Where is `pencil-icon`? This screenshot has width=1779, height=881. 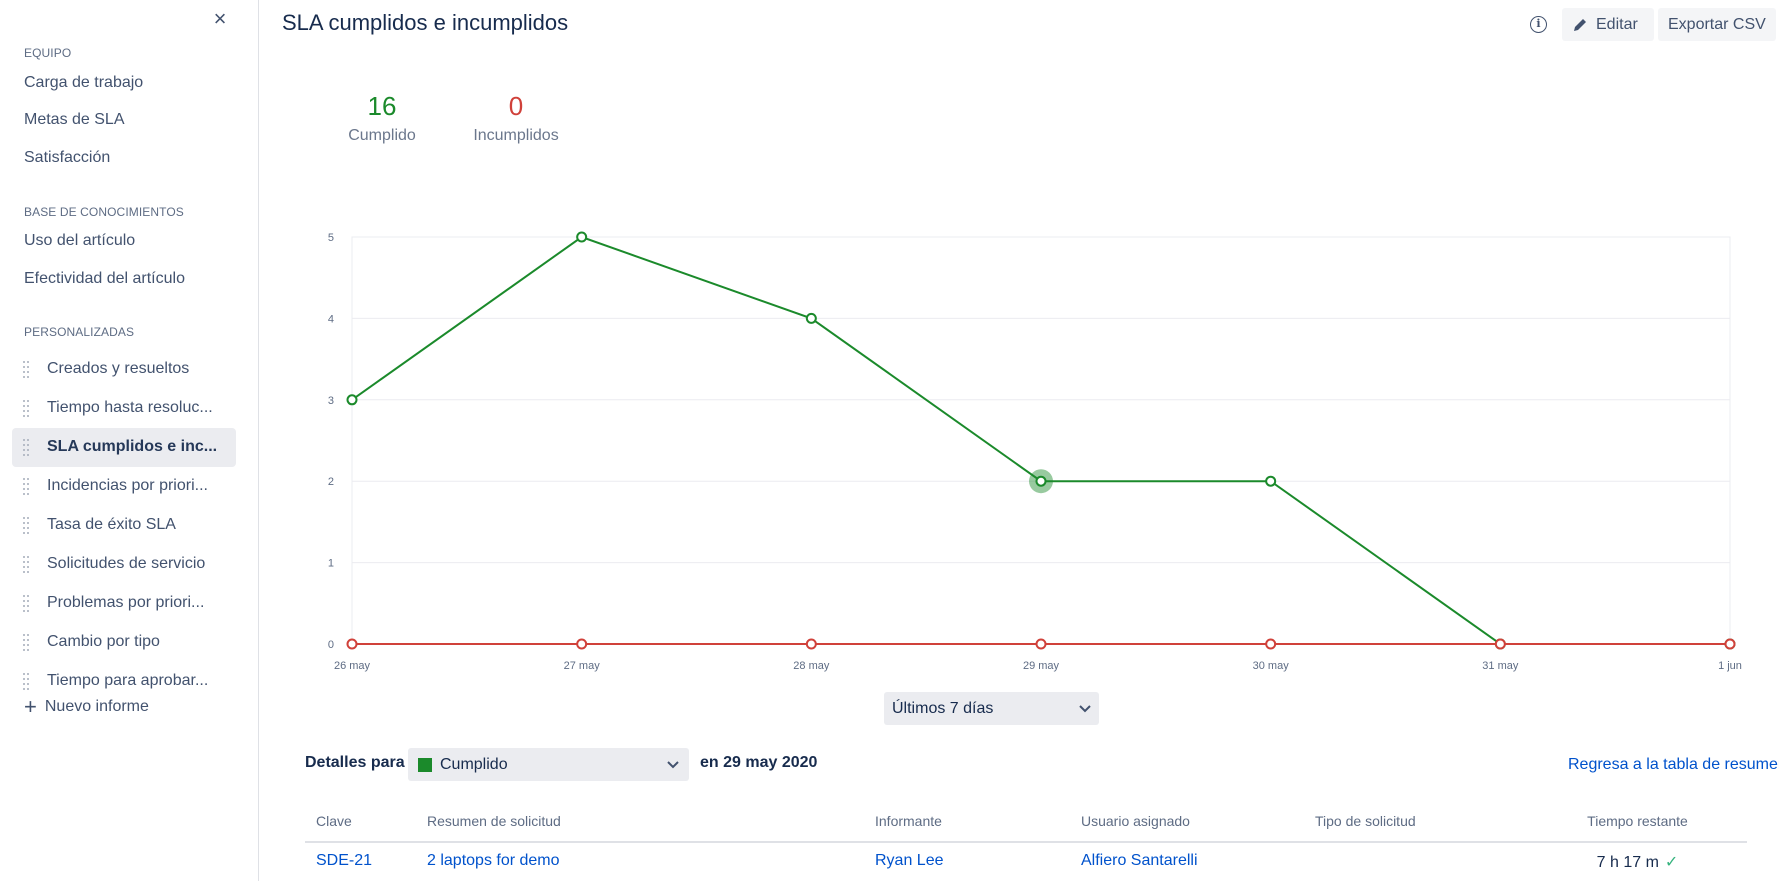
pencil-icon is located at coordinates (1580, 24).